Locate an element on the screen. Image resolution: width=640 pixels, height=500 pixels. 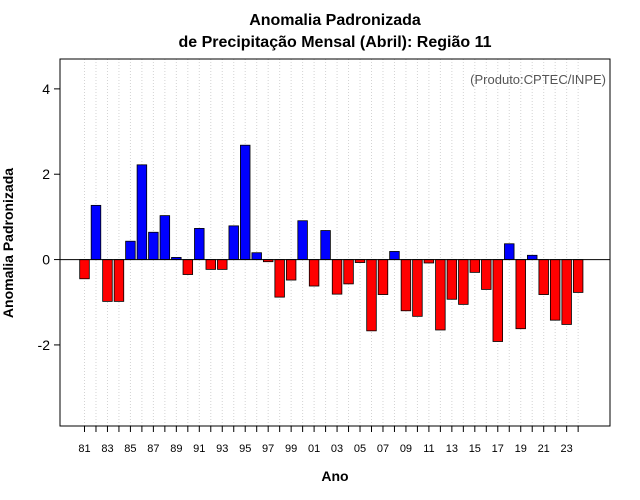
x-tick-label: 95 is located at coordinates (245, 449).